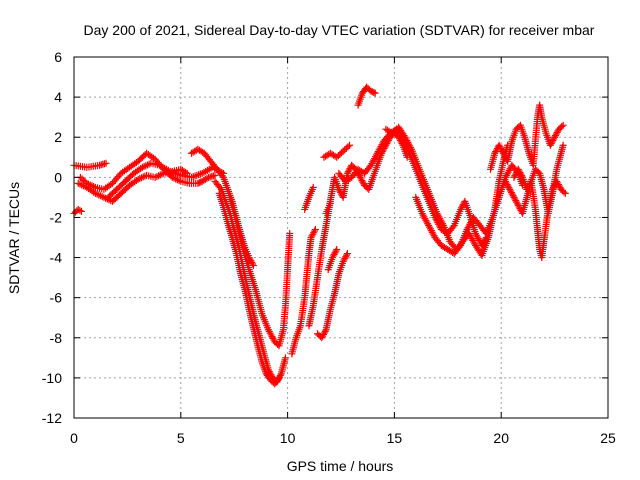 The height and width of the screenshot is (480, 640). What do you see at coordinates (608, 438) in the screenshot?
I see `x-tick-label: 25` at bounding box center [608, 438].